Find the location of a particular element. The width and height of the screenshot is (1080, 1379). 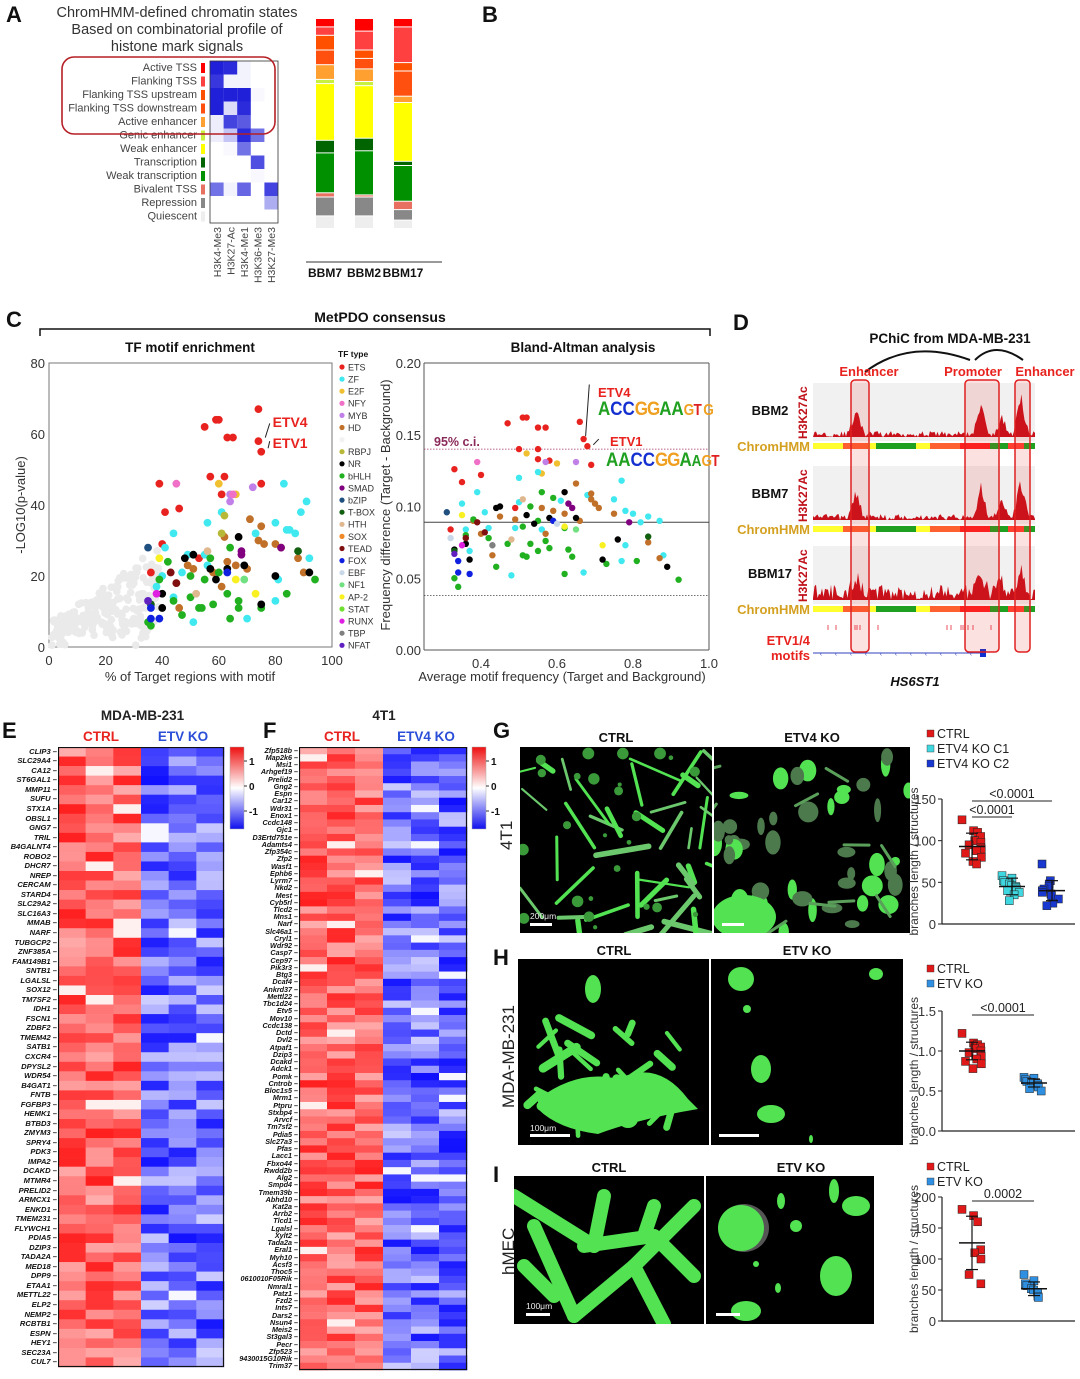

y-axis-label: -LOG10(p-value) is located at coordinates (20, 505).